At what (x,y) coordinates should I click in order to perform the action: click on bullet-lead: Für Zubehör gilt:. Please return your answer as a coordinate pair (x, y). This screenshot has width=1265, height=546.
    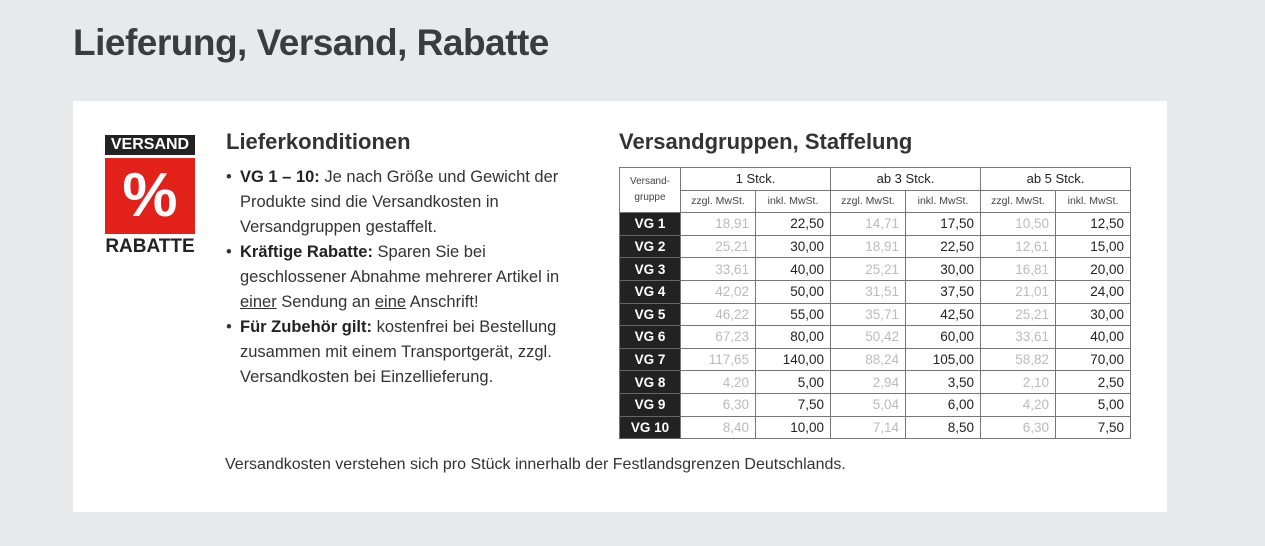
    Looking at the image, I should click on (306, 327).